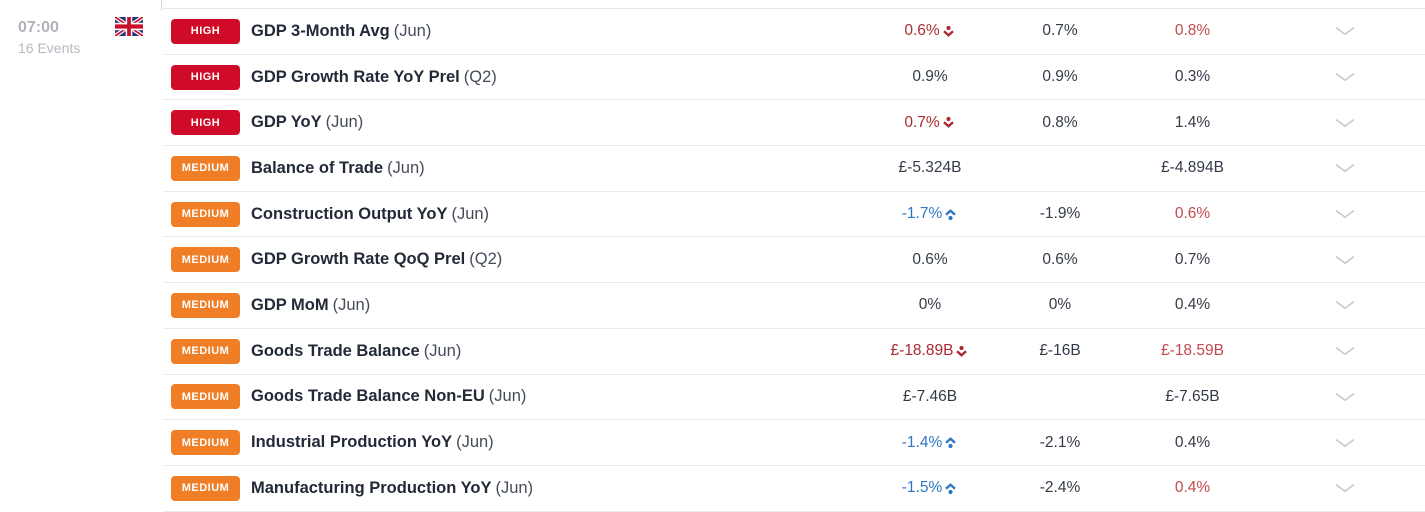 The width and height of the screenshot is (1425, 512). Describe the element at coordinates (320, 30) in the screenshot. I see `event-name: GDP 3-Month Avg` at that location.